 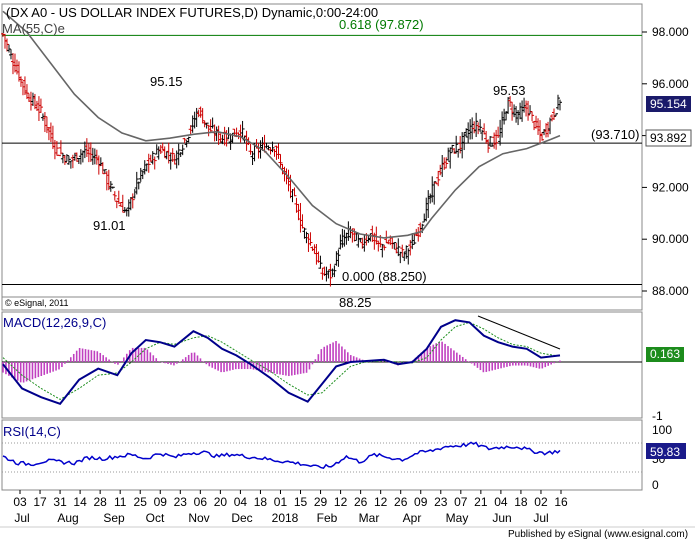 I want to click on x-axis-date-label: 09, so click(x=161, y=502).